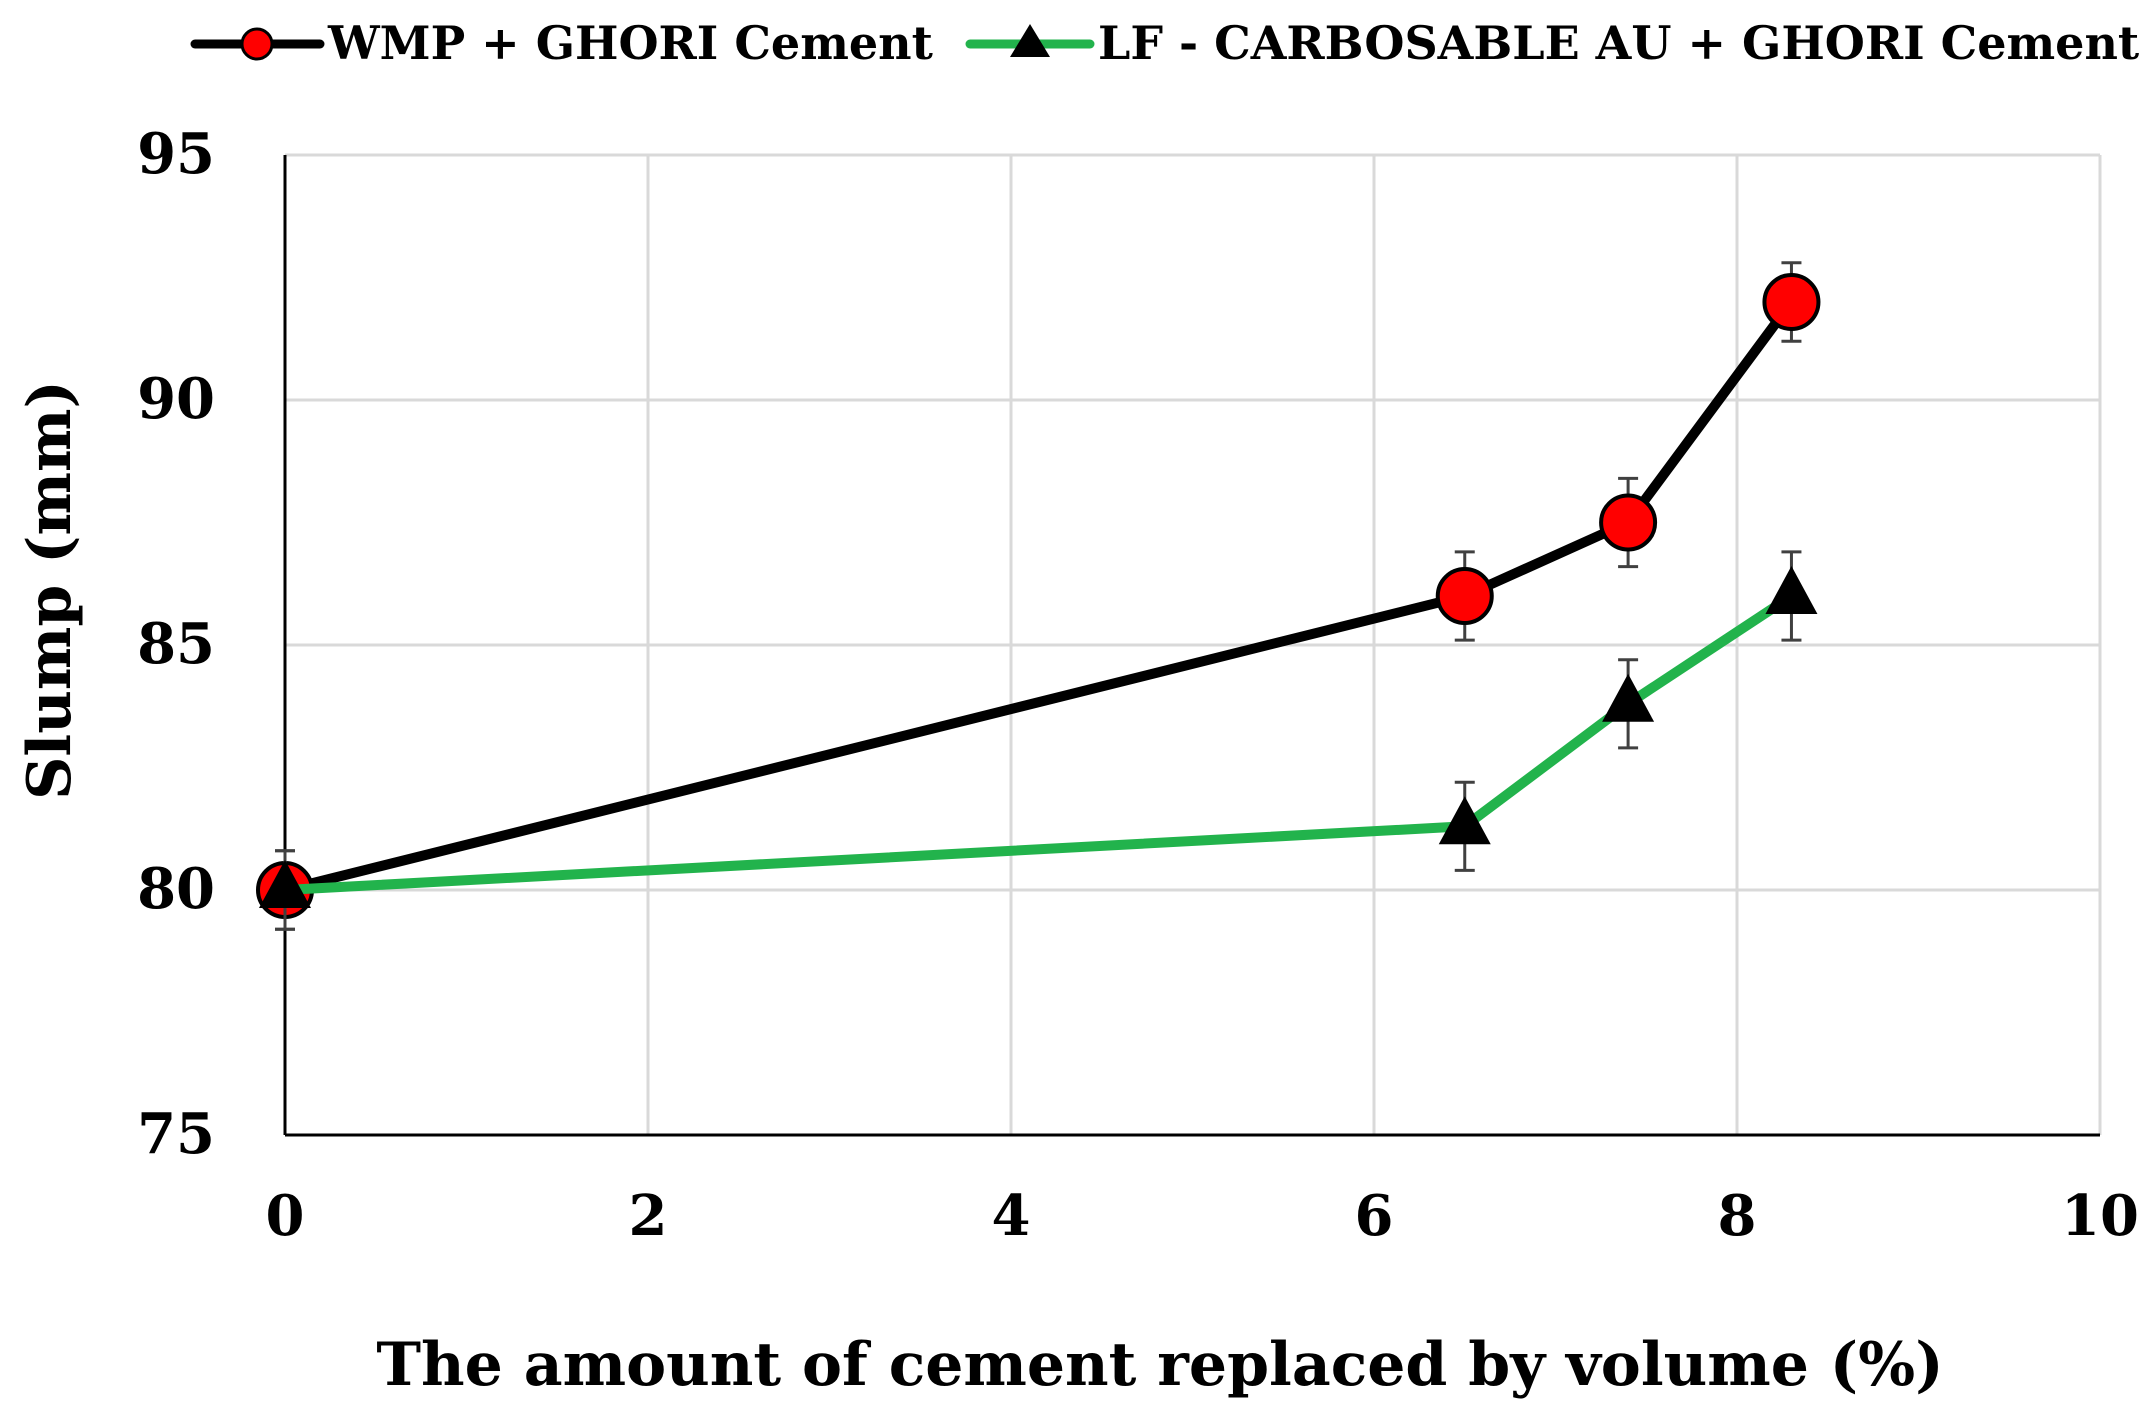 The height and width of the screenshot is (1413, 2146). I want to click on y-axis-title: Slump (mm), so click(50, 590).